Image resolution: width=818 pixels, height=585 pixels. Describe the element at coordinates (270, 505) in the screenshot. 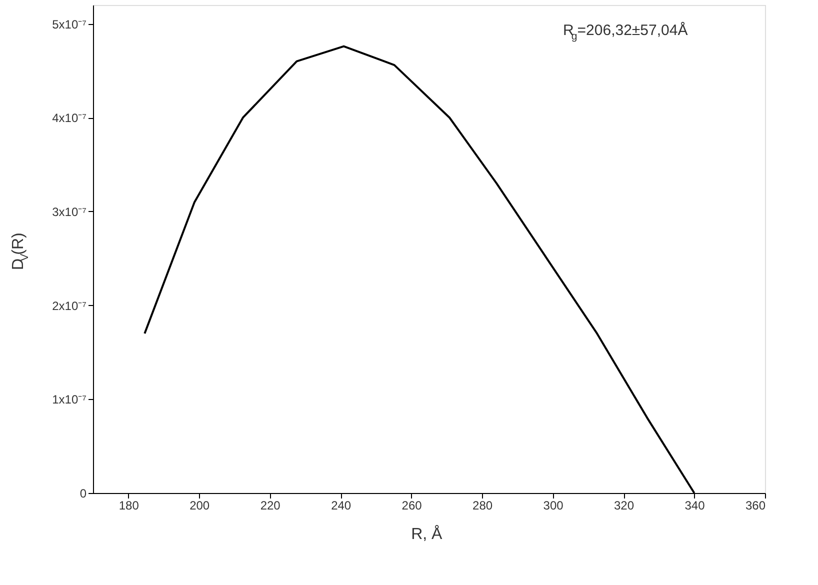

I see `x-tick-label: 220` at that location.